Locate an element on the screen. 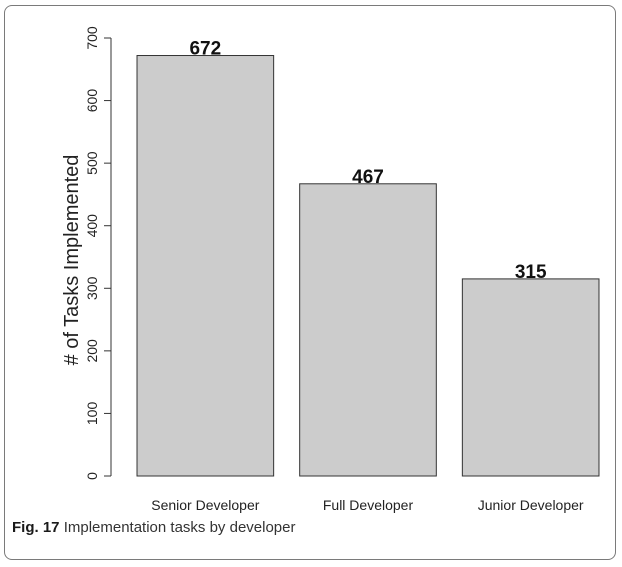  data-label: 467 is located at coordinates (368, 177).